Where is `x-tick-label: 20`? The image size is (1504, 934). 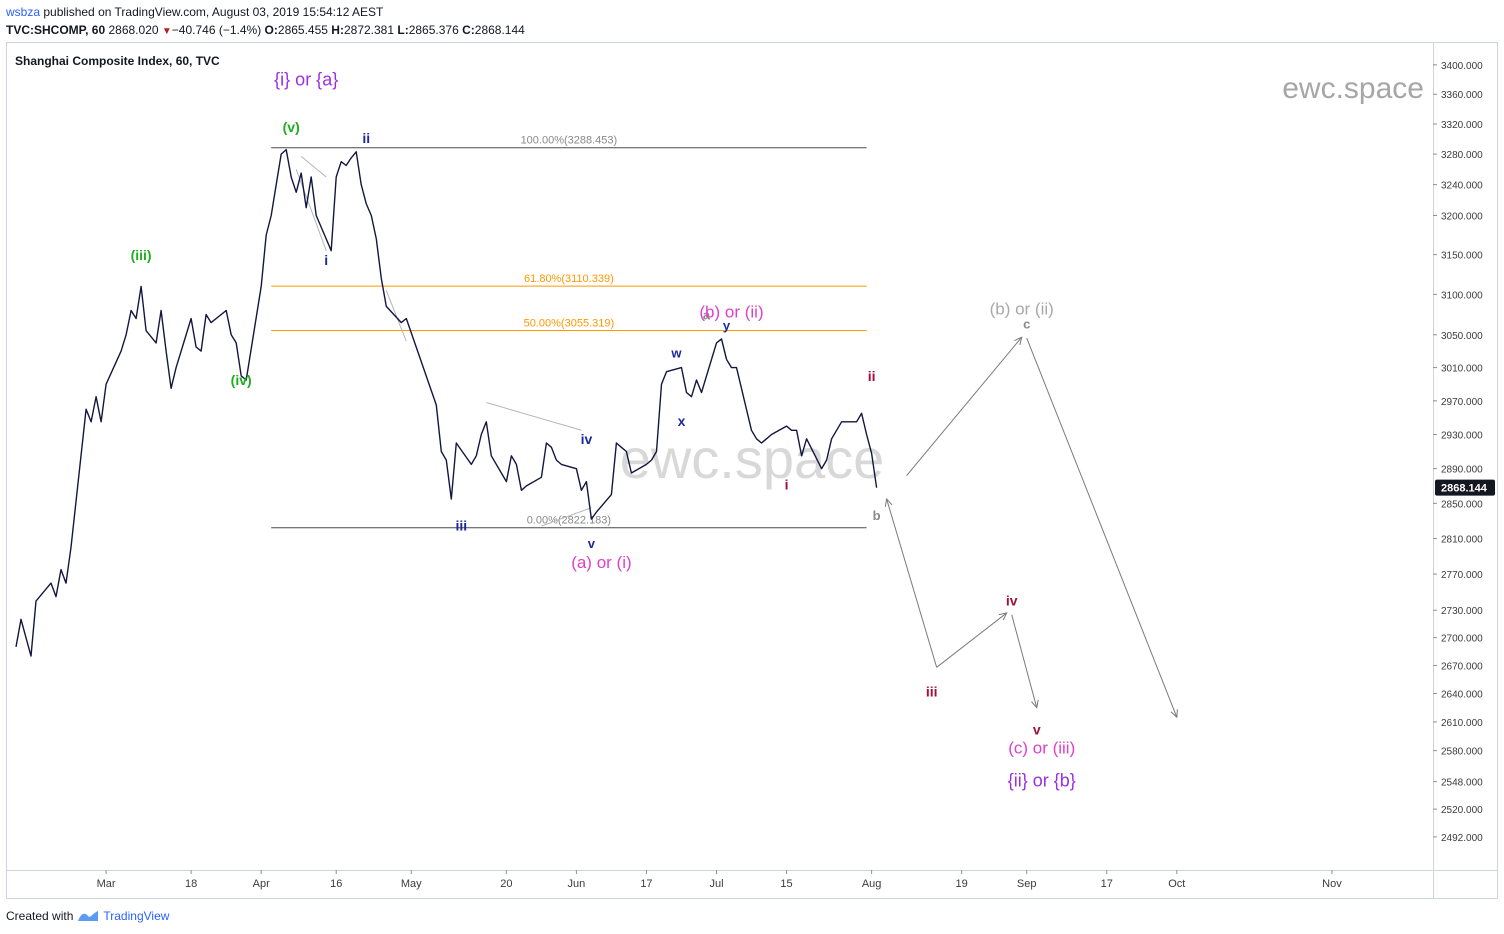
x-tick-label: 20 is located at coordinates (506, 884).